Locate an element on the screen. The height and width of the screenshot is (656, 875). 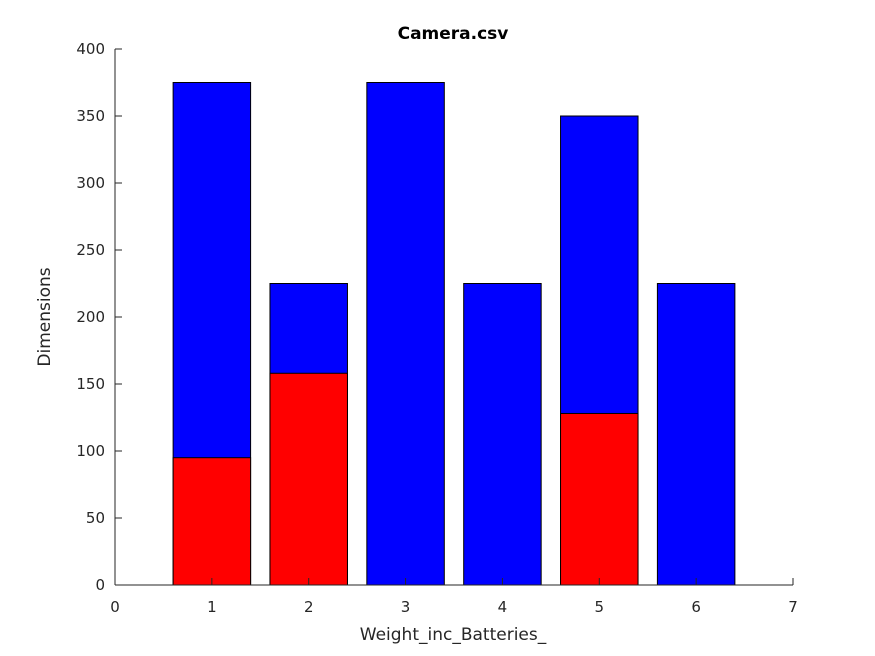
y-tick-label: 350 is located at coordinates (90, 116).